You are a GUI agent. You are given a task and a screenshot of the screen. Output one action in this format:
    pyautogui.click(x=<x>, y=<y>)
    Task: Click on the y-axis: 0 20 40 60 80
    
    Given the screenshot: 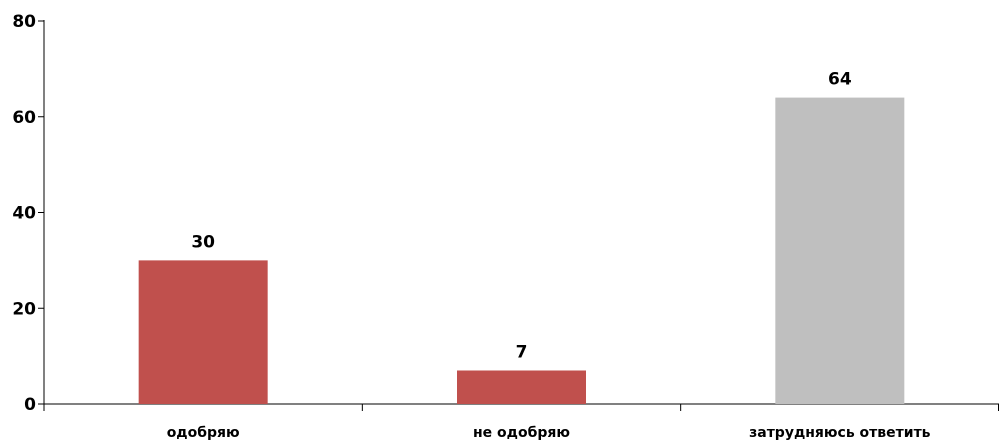 What is the action you would take?
    pyautogui.click(x=28, y=213)
    